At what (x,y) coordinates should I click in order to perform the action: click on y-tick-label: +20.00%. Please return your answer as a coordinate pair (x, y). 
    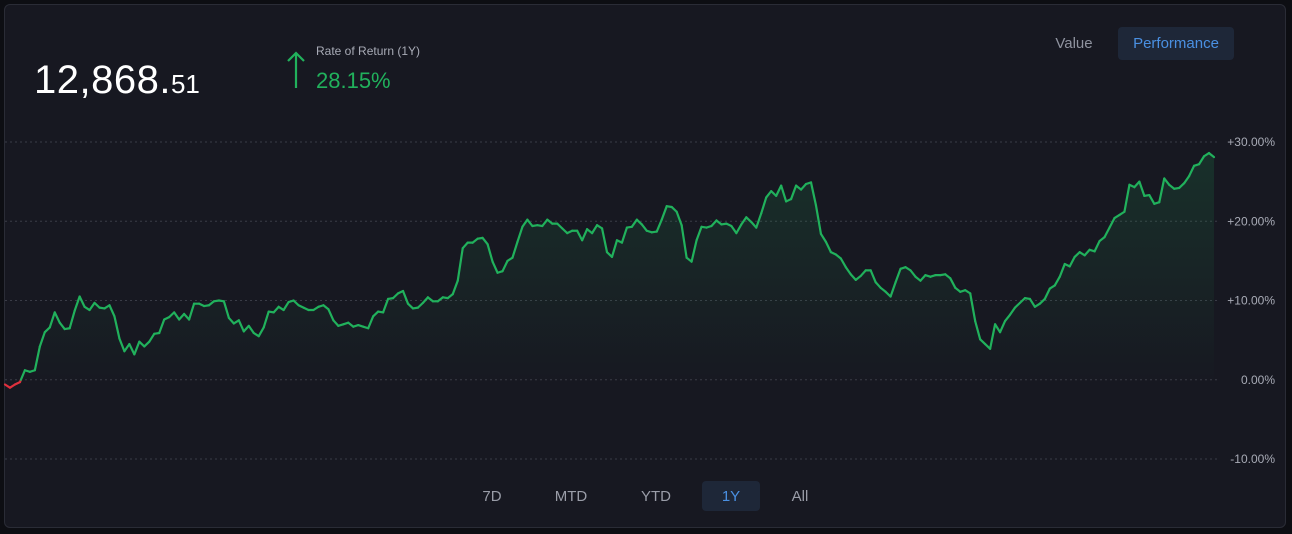
    Looking at the image, I should click on (1251, 221).